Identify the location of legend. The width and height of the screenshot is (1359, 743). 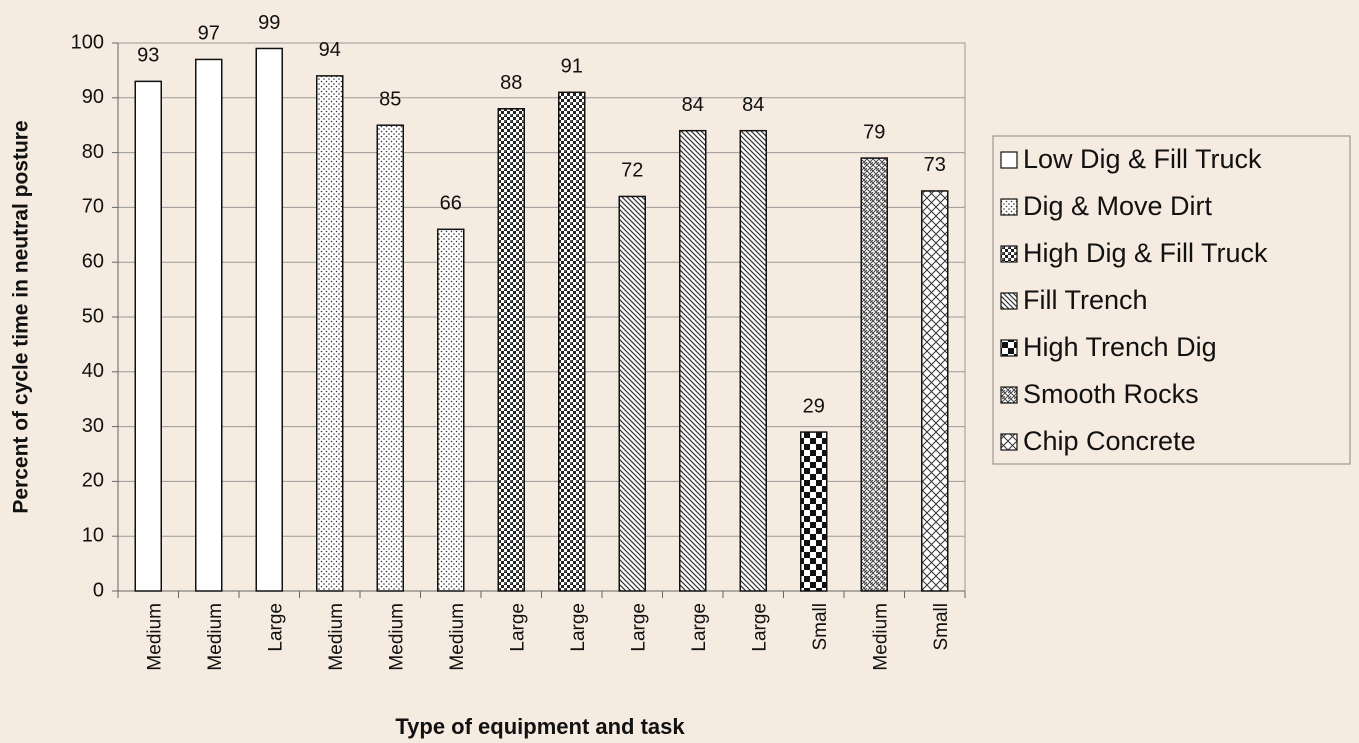
(1171, 300).